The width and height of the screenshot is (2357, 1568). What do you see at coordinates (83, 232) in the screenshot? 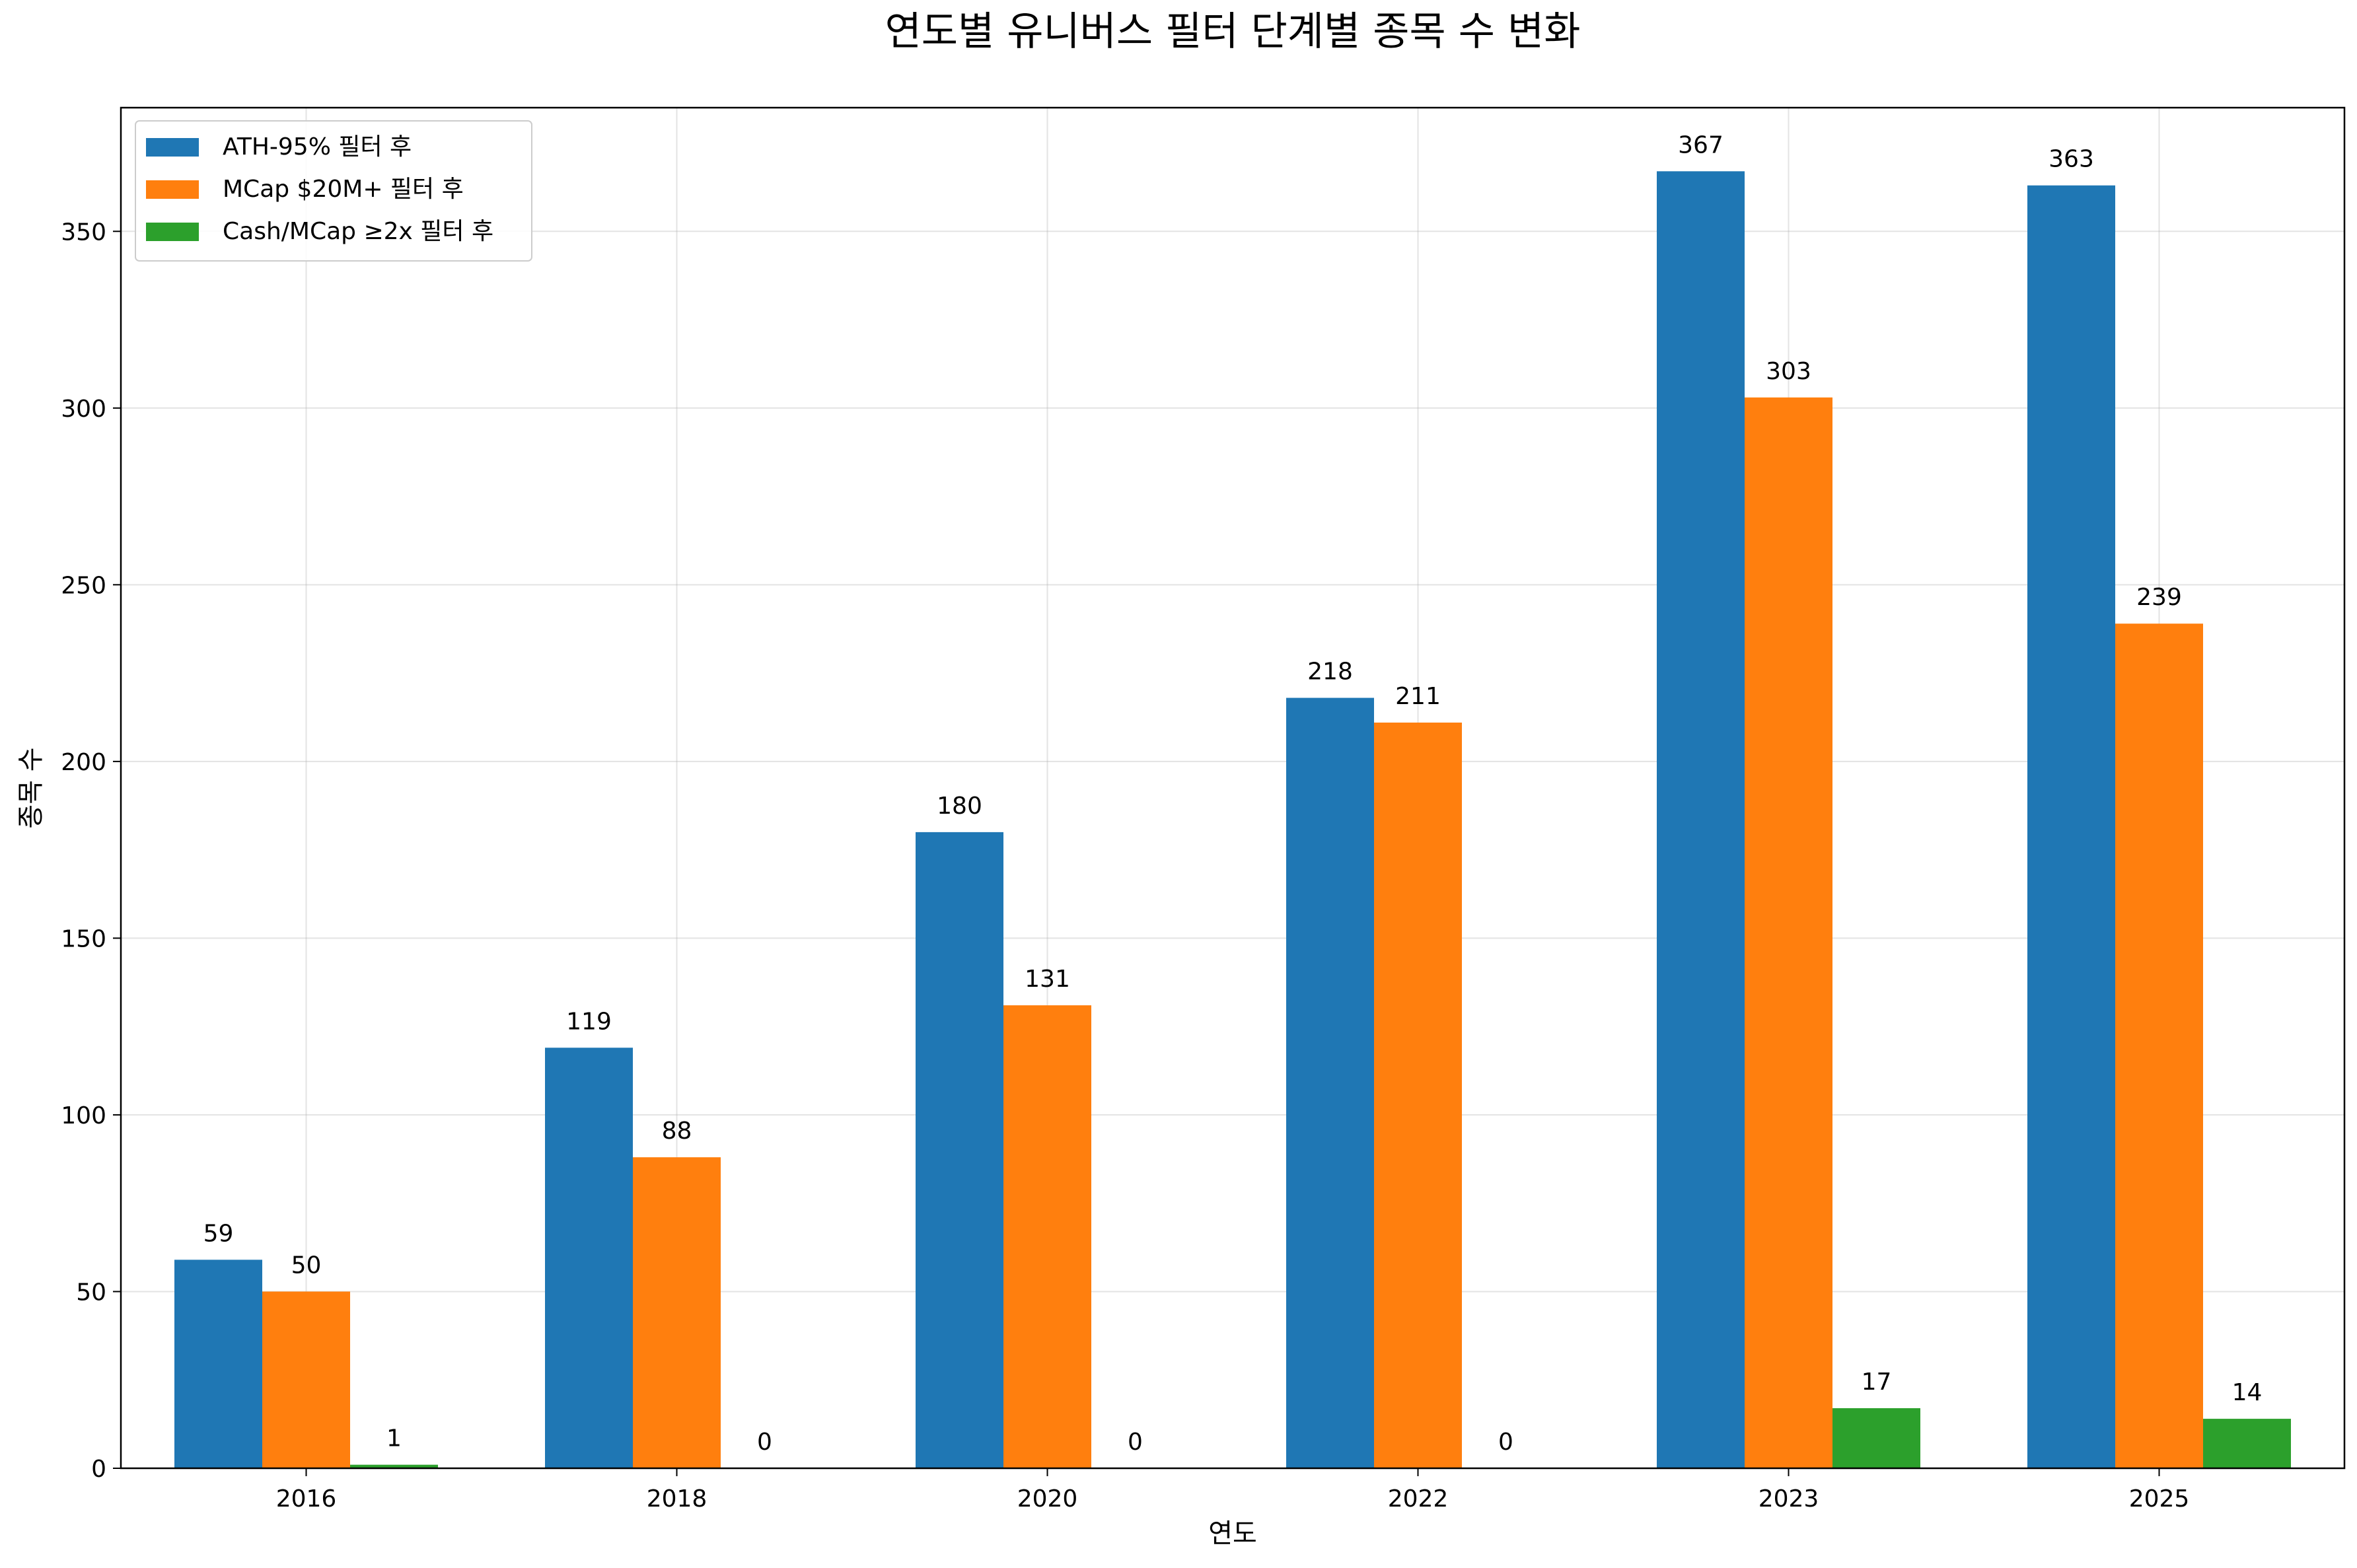
I see `y-tick-label: 350` at bounding box center [83, 232].